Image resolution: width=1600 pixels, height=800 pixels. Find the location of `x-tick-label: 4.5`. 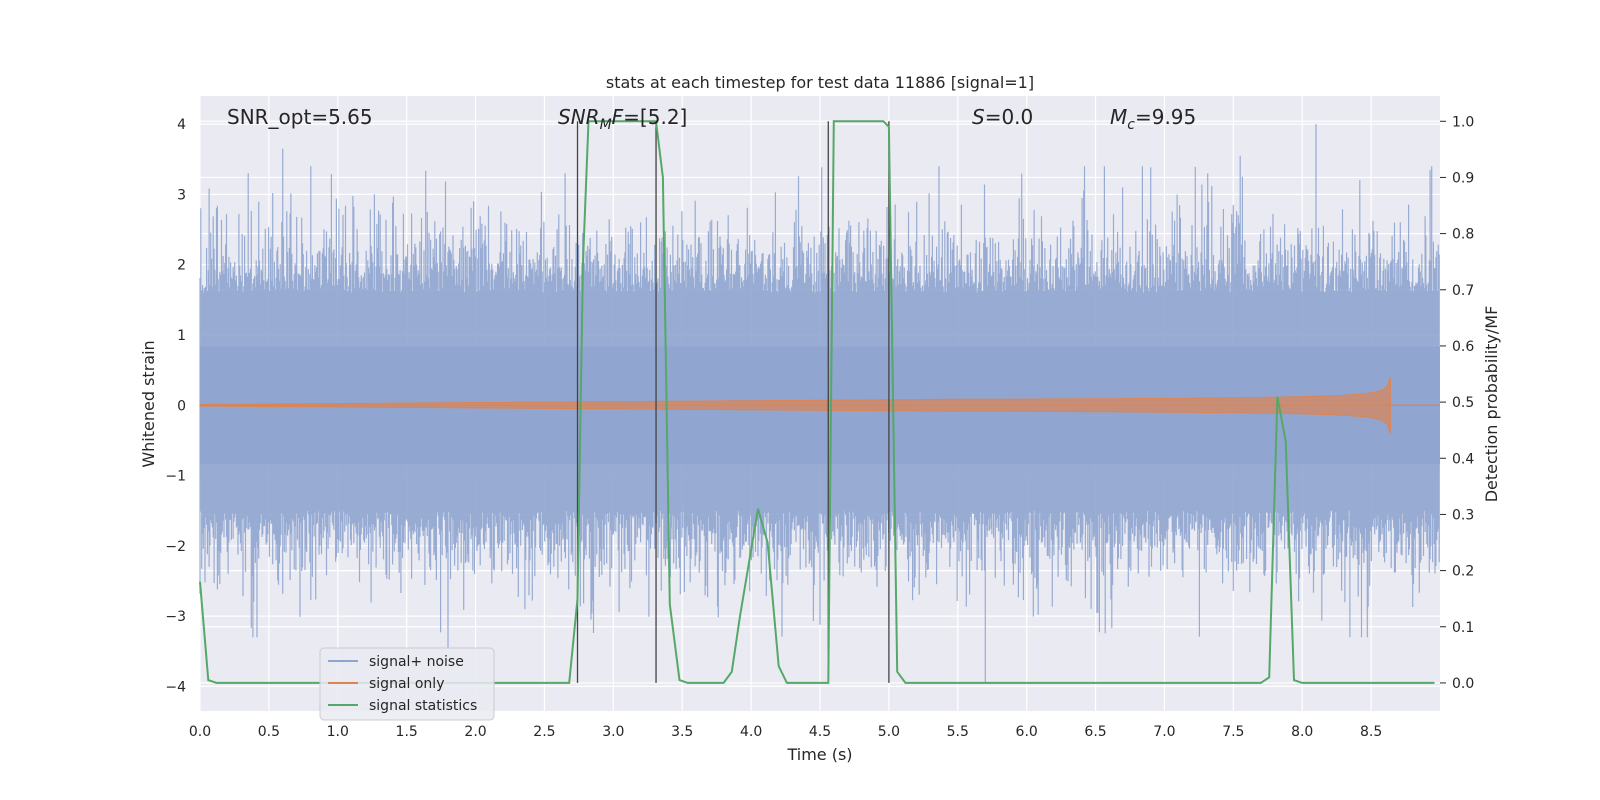

x-tick-label: 4.5 is located at coordinates (820, 732).